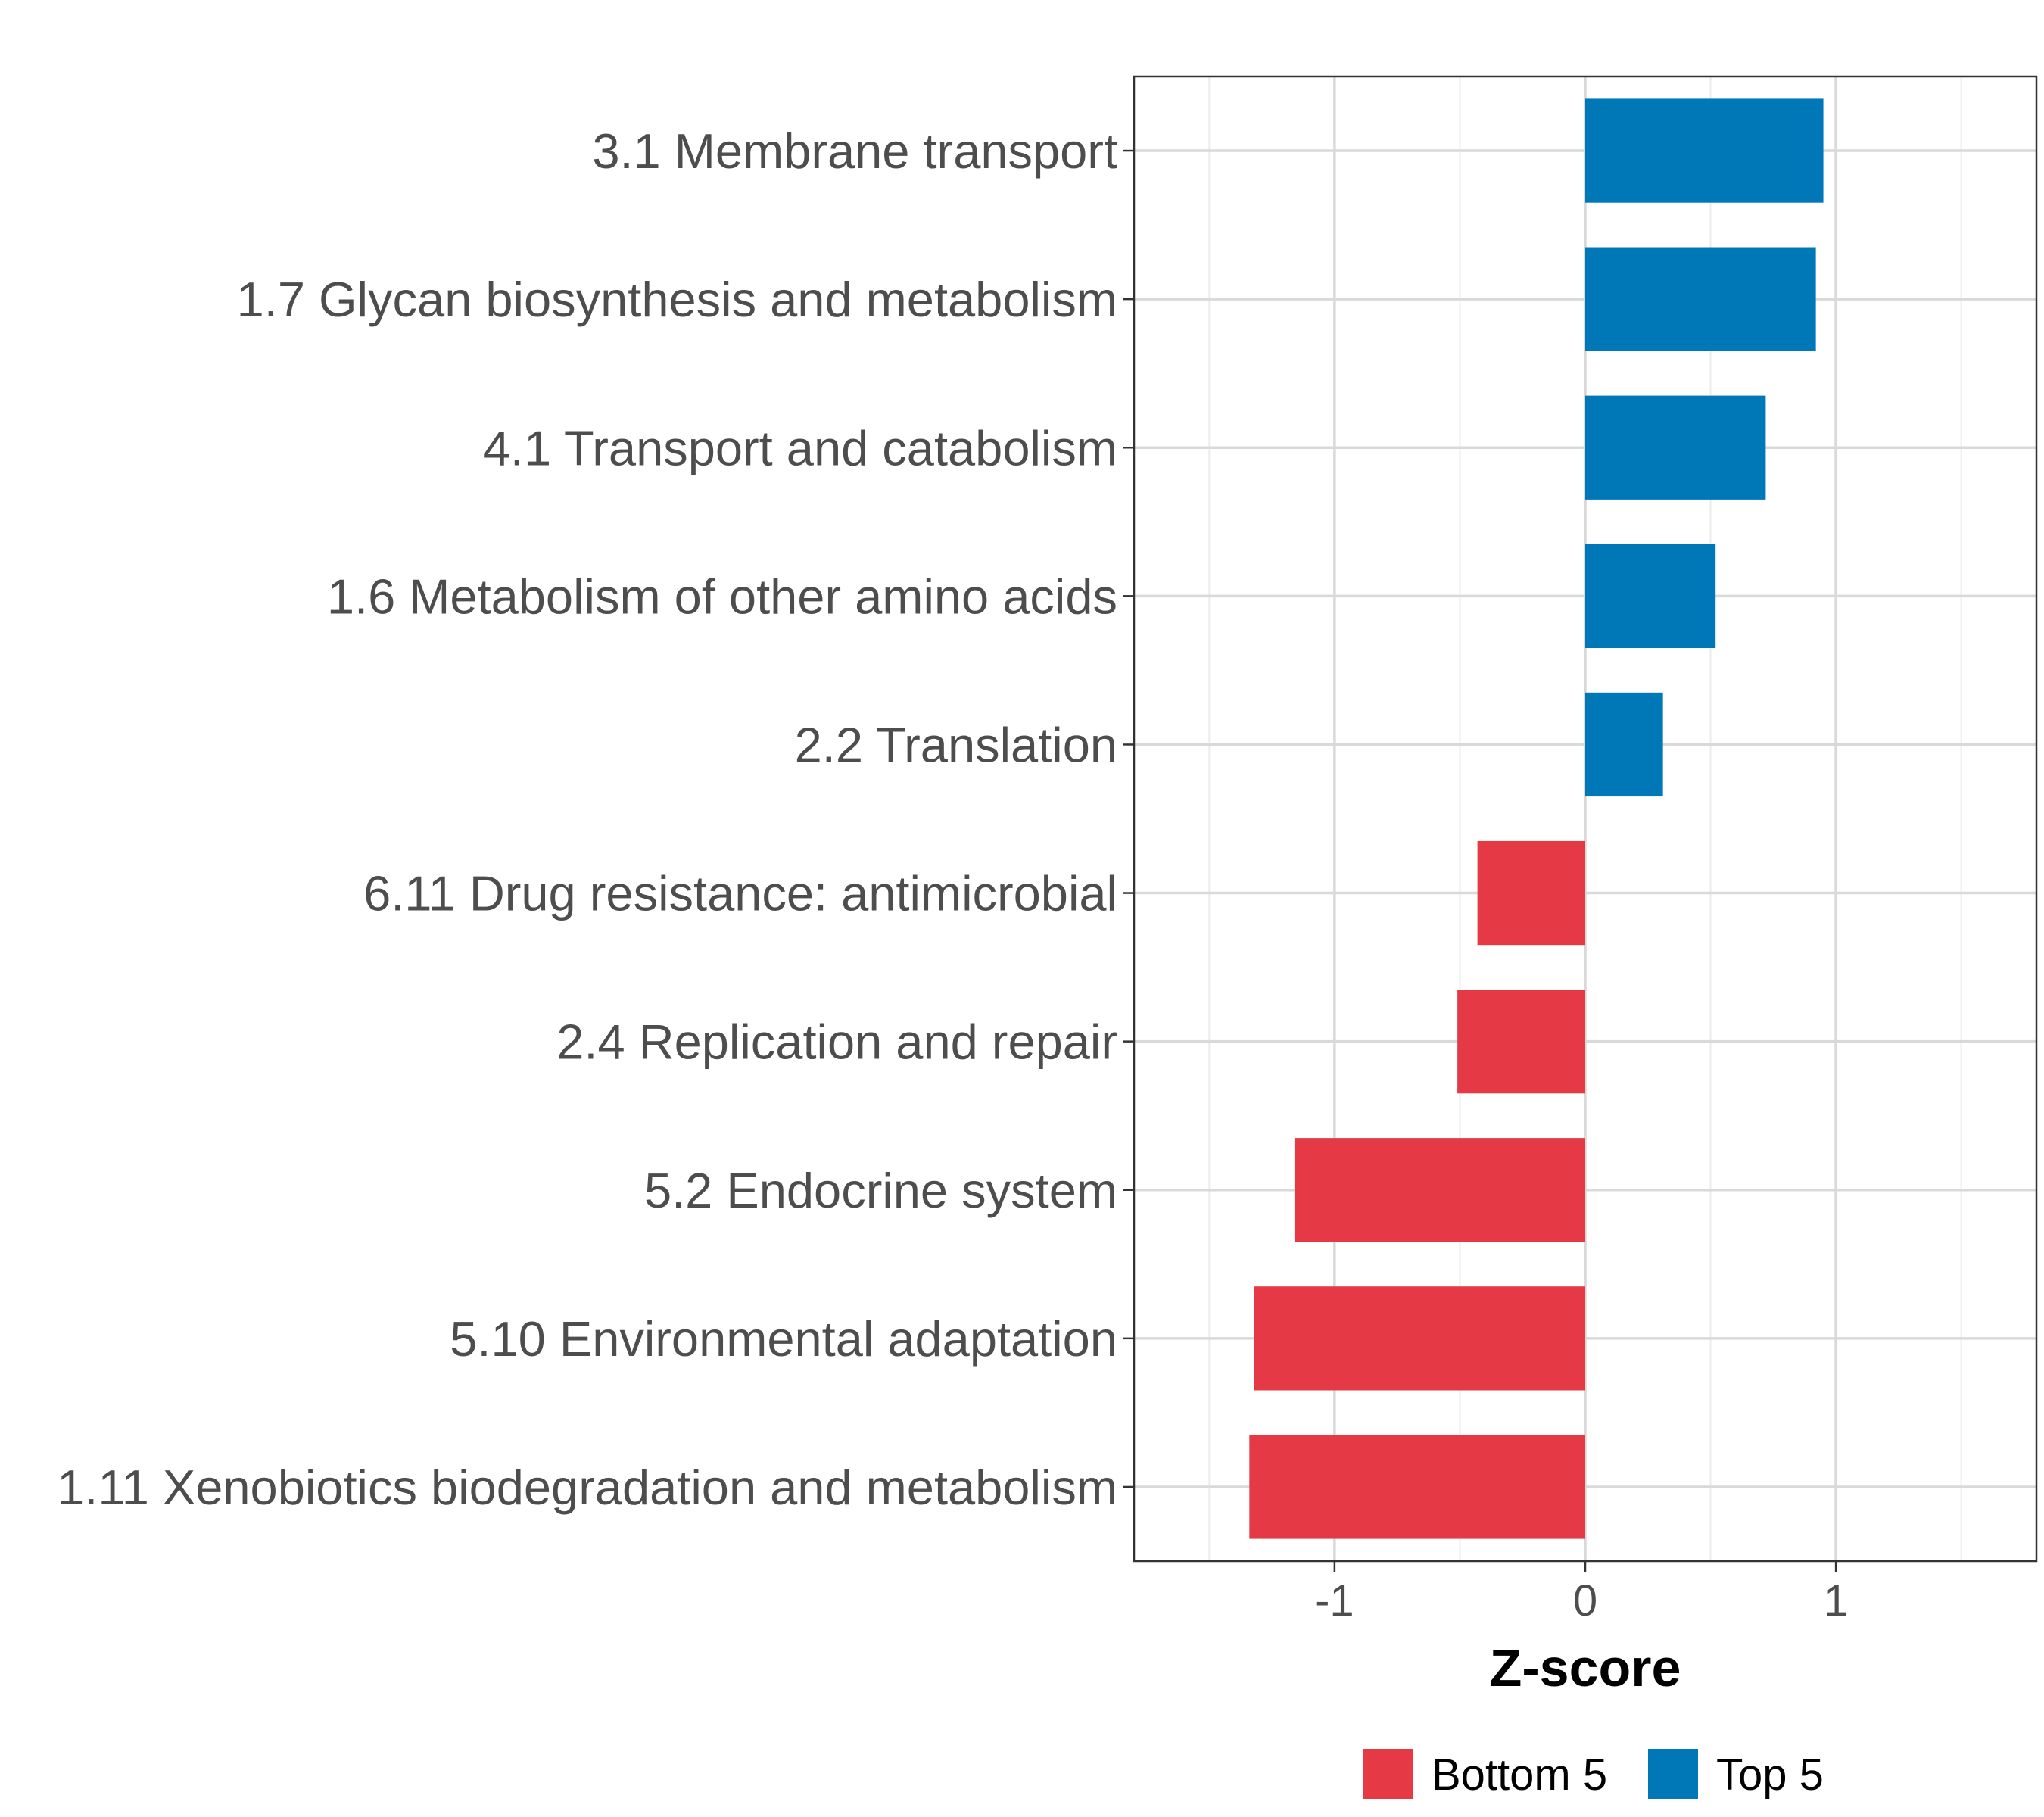 The width and height of the screenshot is (2044, 1817). What do you see at coordinates (837, 1042) in the screenshot?
I see `y-tick-label: 2.4 Replication and repair` at bounding box center [837, 1042].